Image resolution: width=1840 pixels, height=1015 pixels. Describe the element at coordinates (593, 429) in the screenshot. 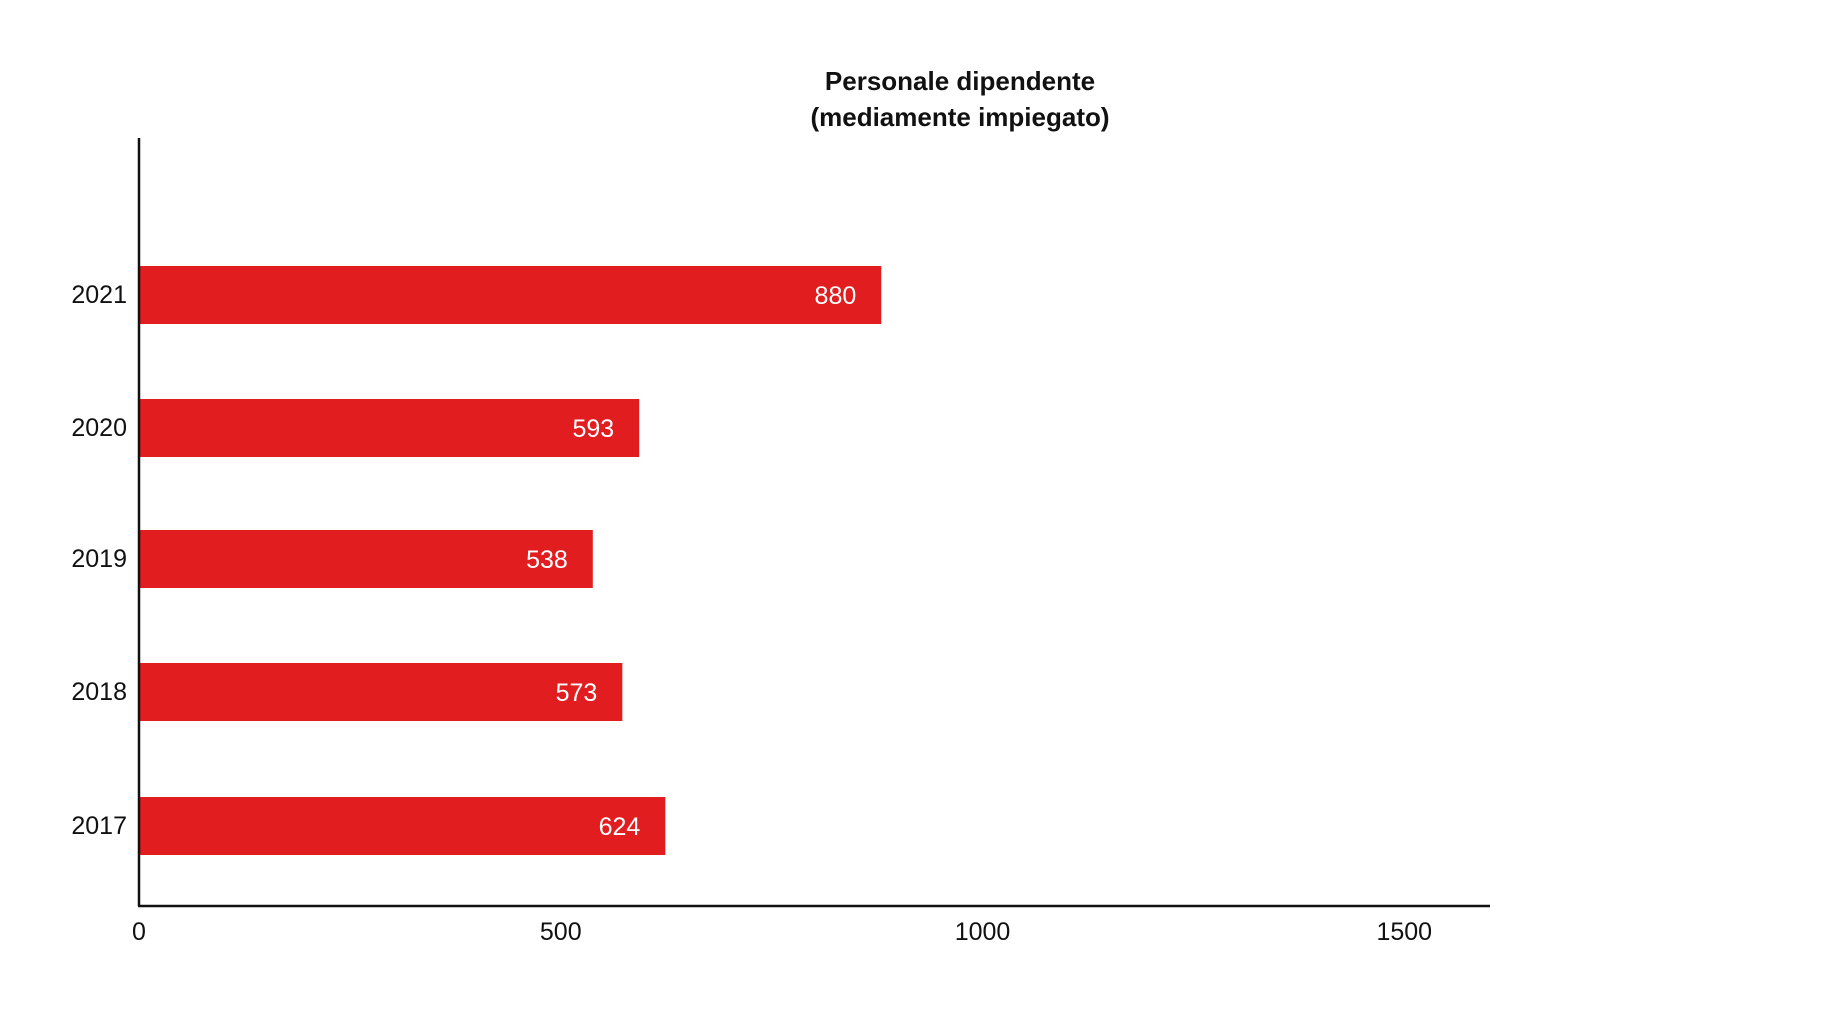

I see `bar-value-label-2020: 593` at that location.